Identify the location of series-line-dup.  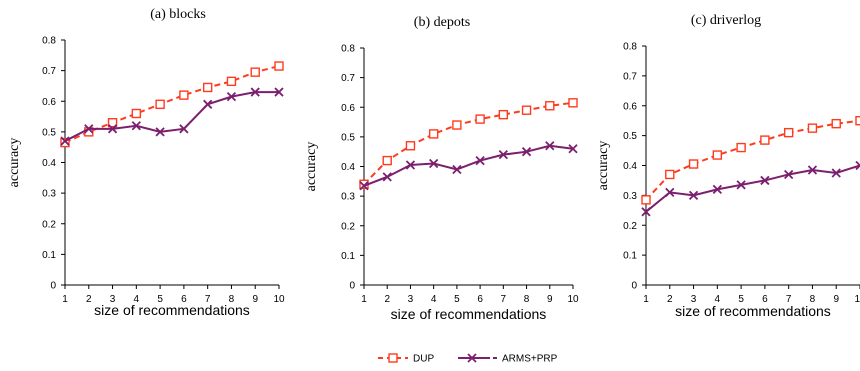
(752, 160).